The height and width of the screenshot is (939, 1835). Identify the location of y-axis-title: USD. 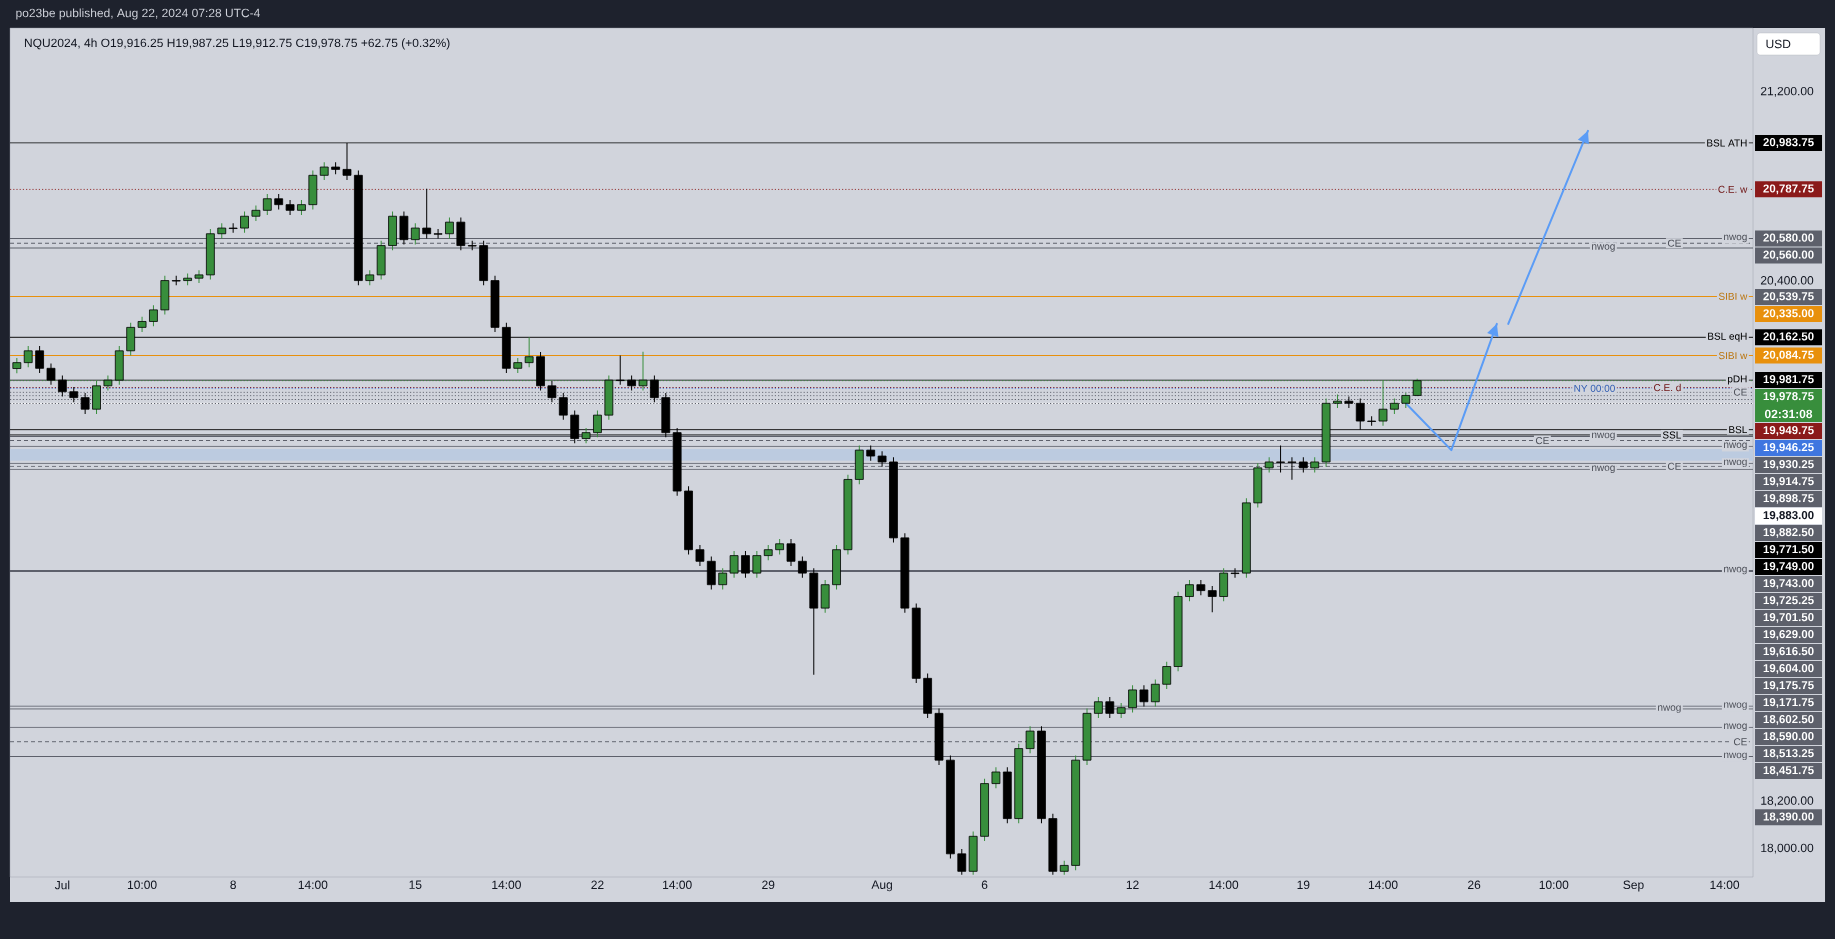
(1778, 44).